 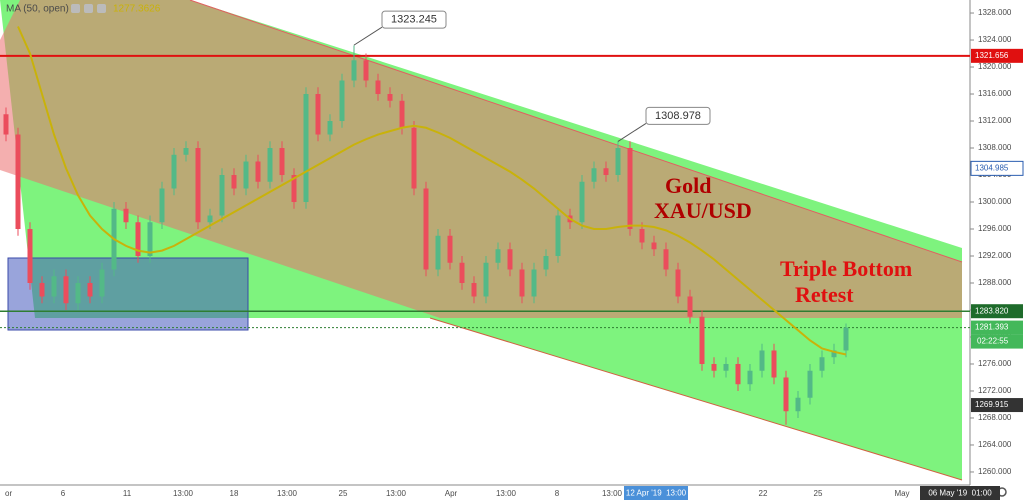 I want to click on y-tick-label: 1264.000, so click(x=995, y=444).